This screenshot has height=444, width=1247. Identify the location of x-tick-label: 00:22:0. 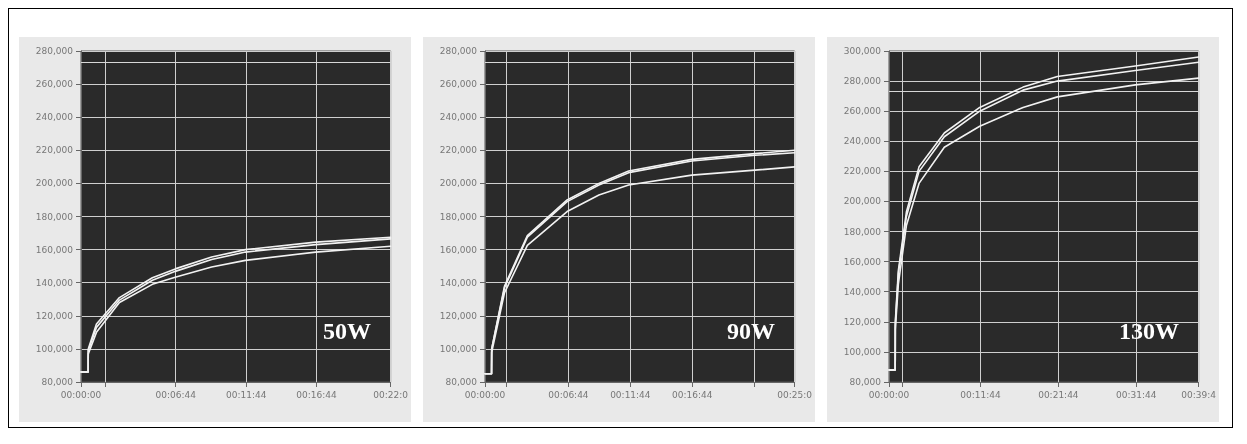
(391, 394).